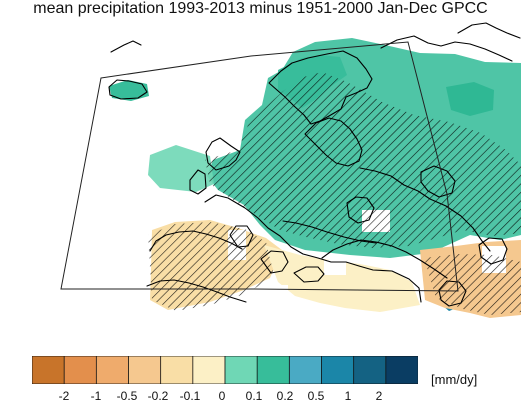  I want to click on mediterranean-light-anomaly, so click(342, 278).